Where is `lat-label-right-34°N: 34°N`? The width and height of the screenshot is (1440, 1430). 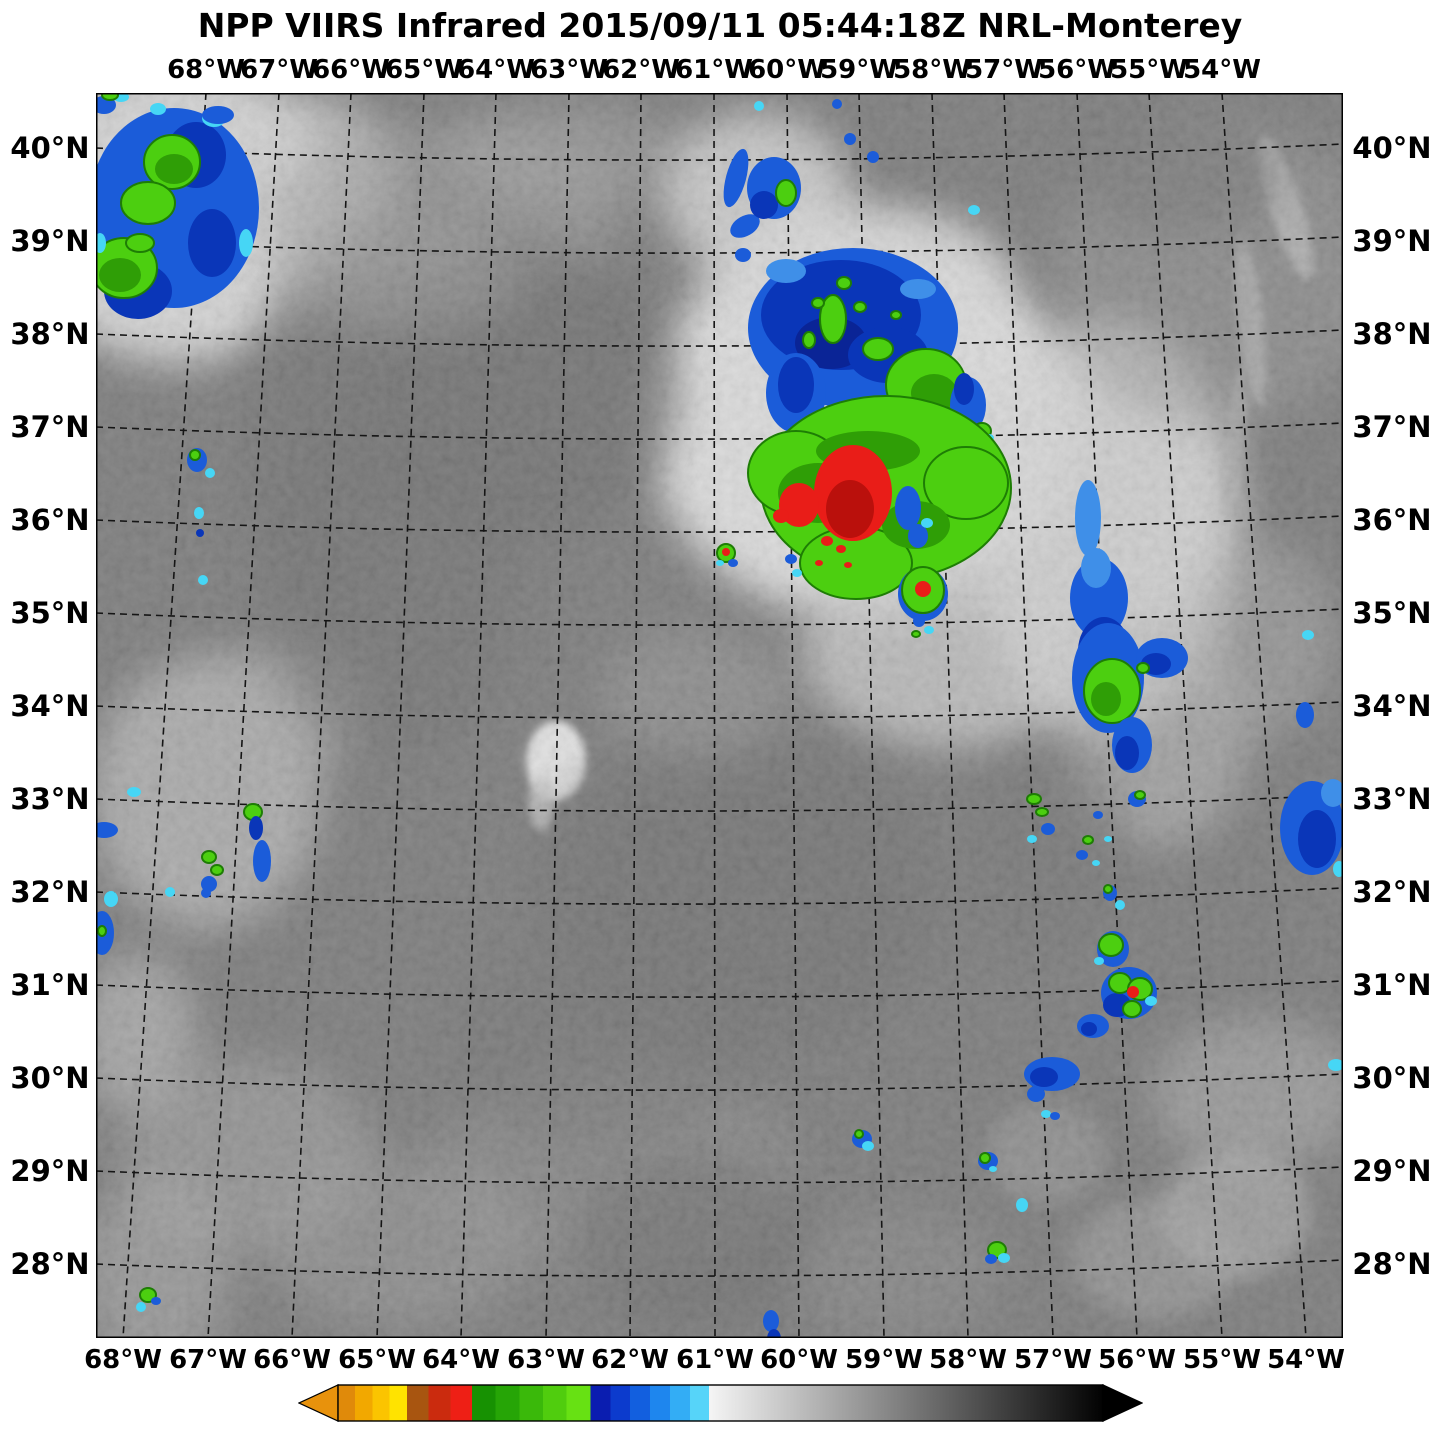 lat-label-right-34°N: 34°N is located at coordinates (1392, 706).